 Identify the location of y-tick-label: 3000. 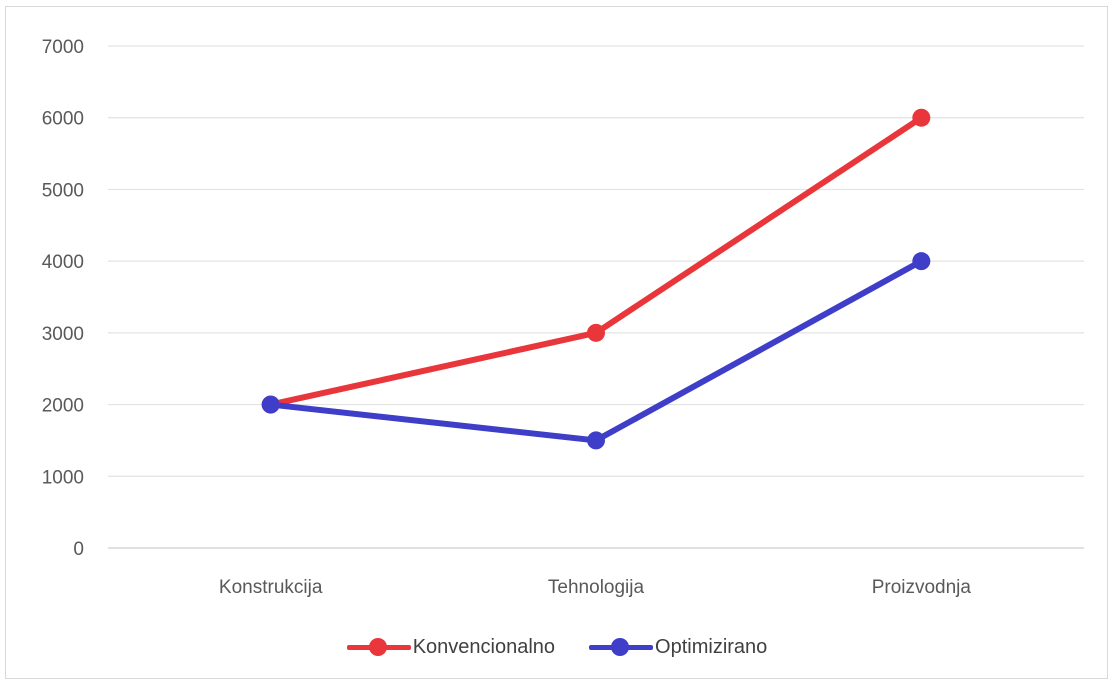
(63, 334).